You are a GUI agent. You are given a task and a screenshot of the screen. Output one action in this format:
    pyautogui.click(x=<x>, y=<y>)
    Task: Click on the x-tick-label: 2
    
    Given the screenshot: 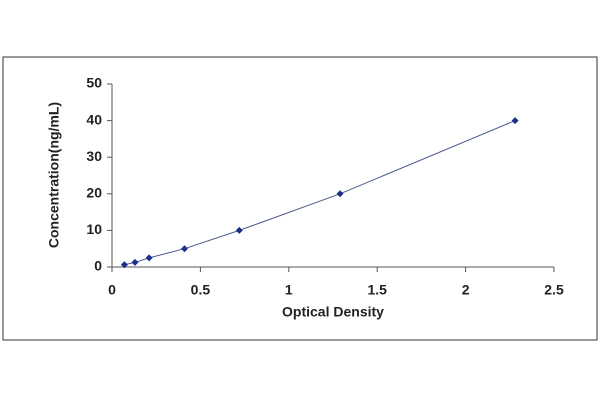 What is the action you would take?
    pyautogui.click(x=466, y=290)
    